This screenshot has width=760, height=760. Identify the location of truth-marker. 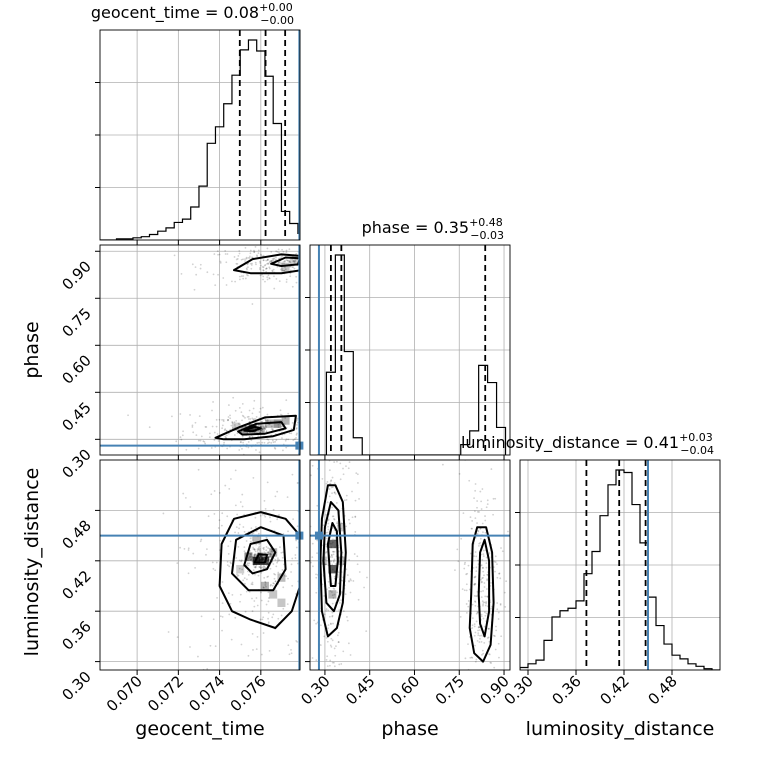
(318, 535).